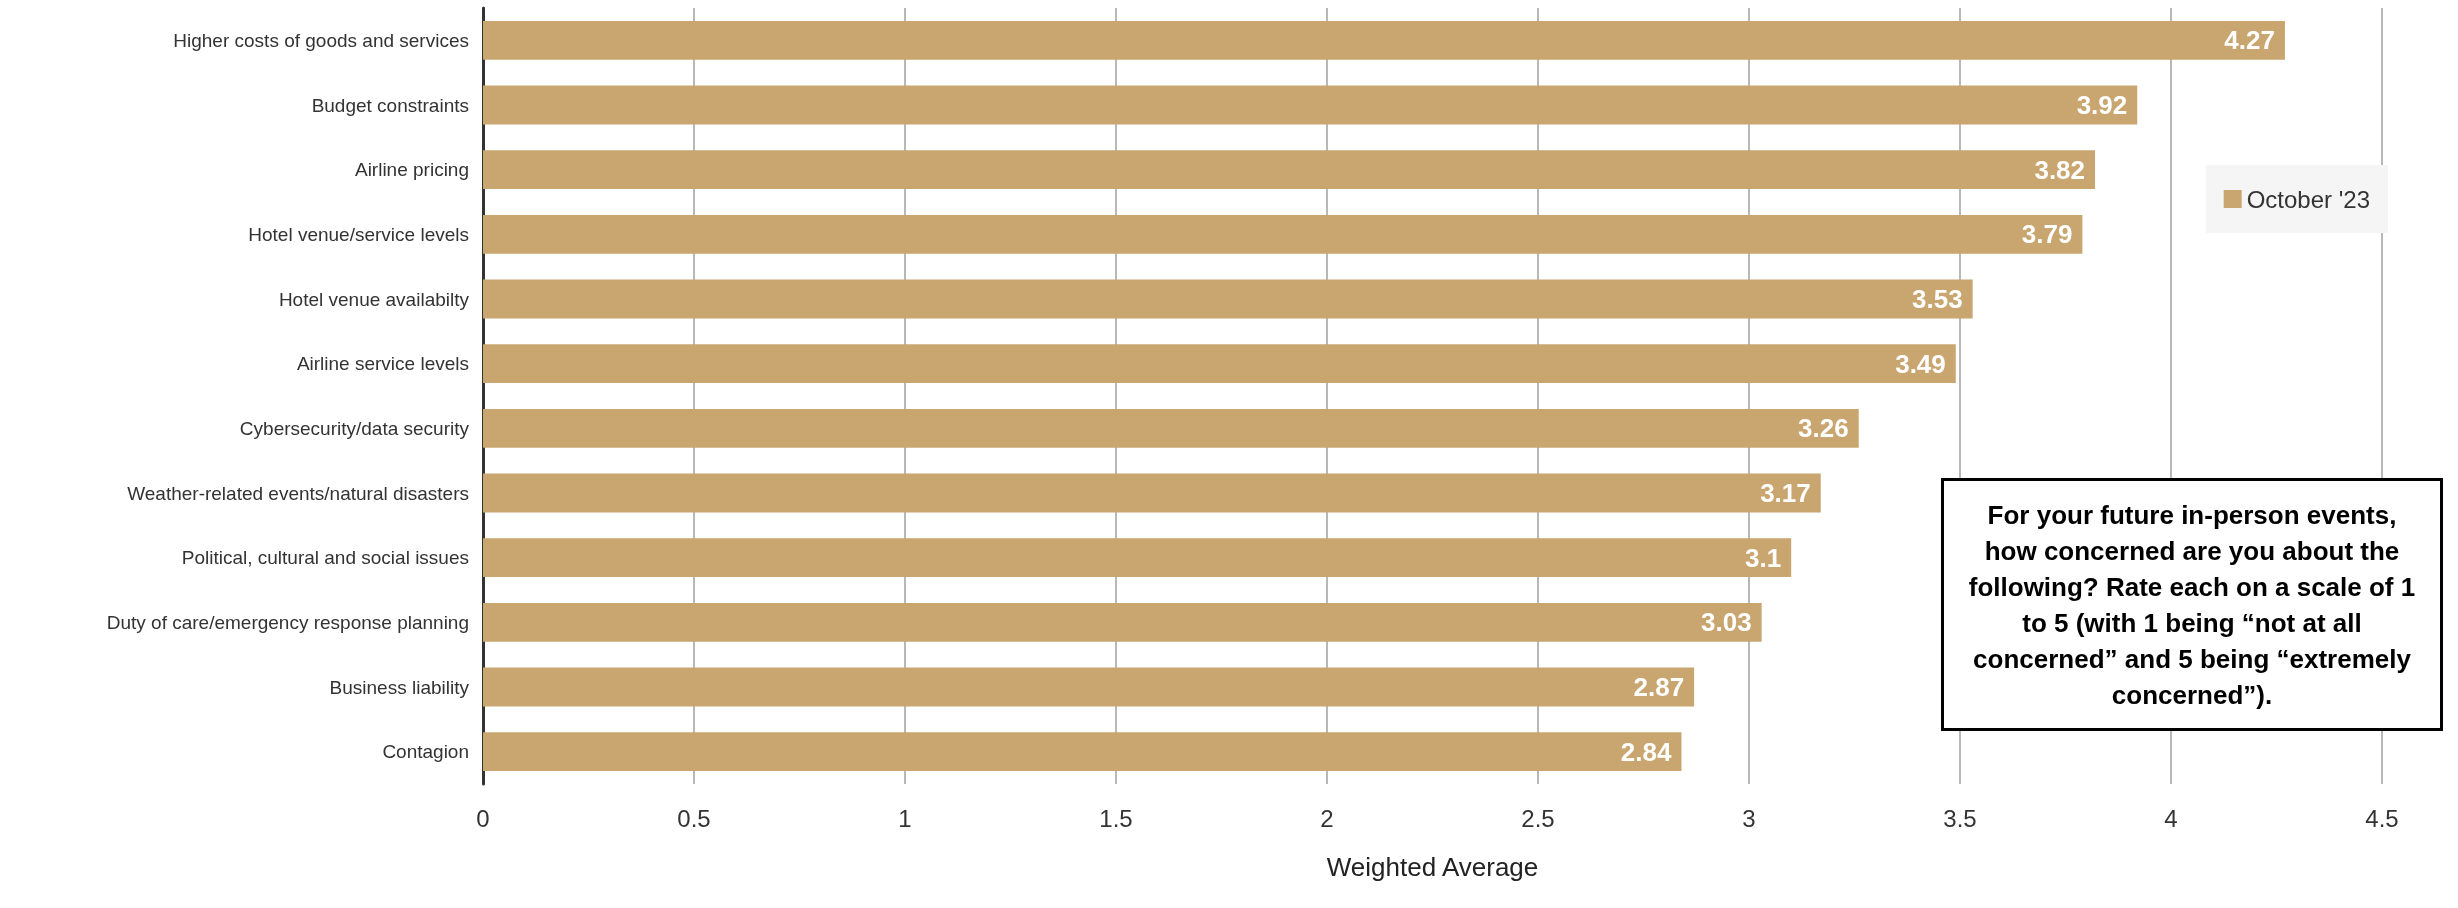 The width and height of the screenshot is (2458, 908). What do you see at coordinates (298, 493) in the screenshot?
I see `y-tick-label: Weather-related events/natural disasters` at bounding box center [298, 493].